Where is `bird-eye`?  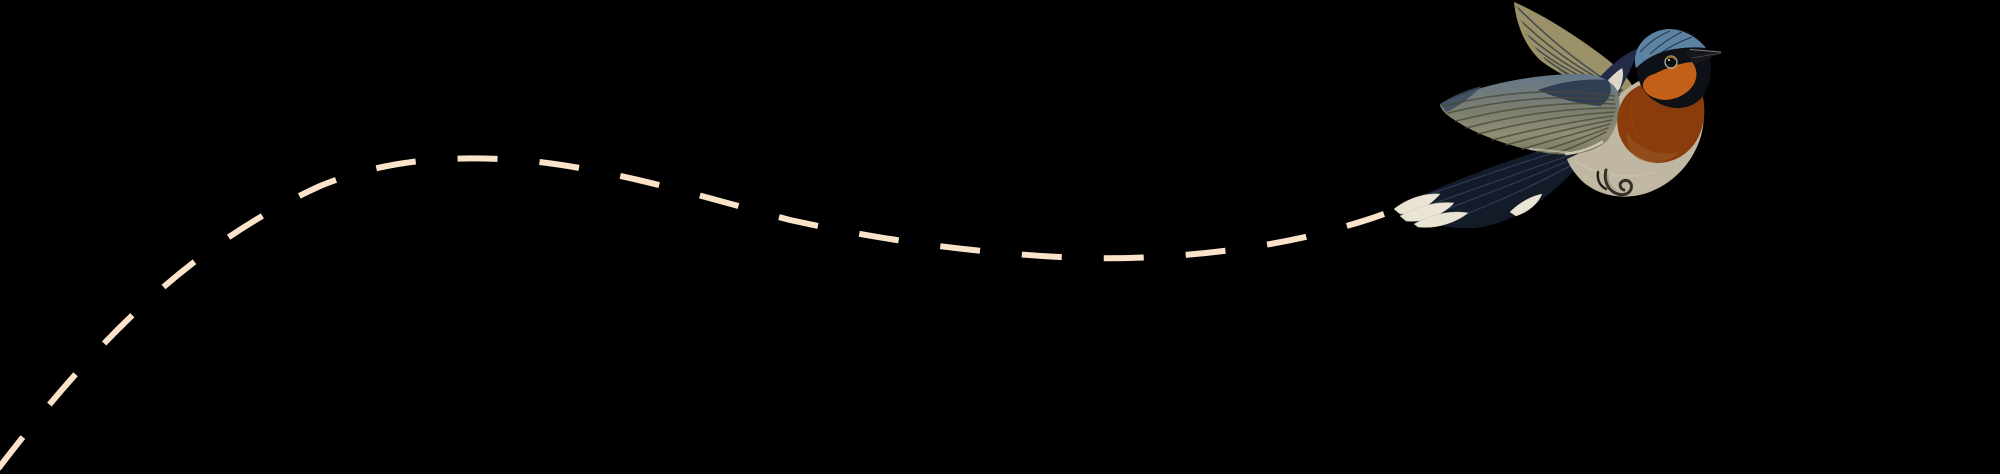
bird-eye is located at coordinates (1671, 62).